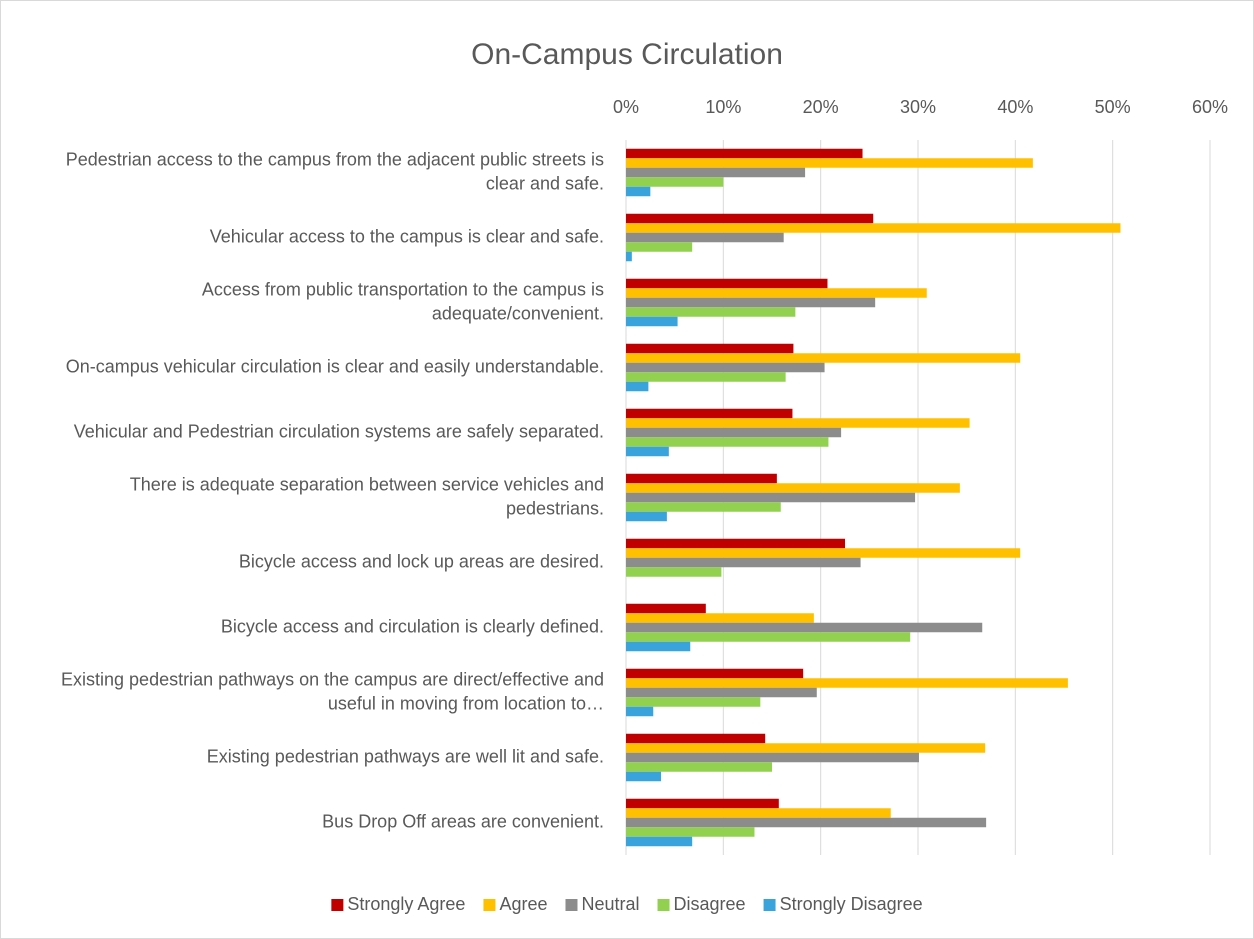 Image resolution: width=1254 pixels, height=939 pixels. I want to click on x-tick-label: 20%, so click(821, 107).